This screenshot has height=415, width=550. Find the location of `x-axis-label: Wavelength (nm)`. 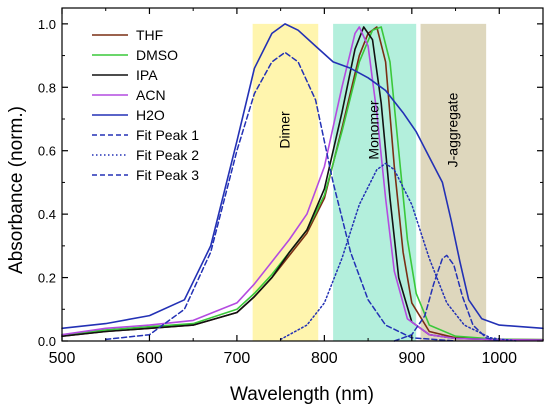

x-axis-label: Wavelength (nm) is located at coordinates (302, 394).